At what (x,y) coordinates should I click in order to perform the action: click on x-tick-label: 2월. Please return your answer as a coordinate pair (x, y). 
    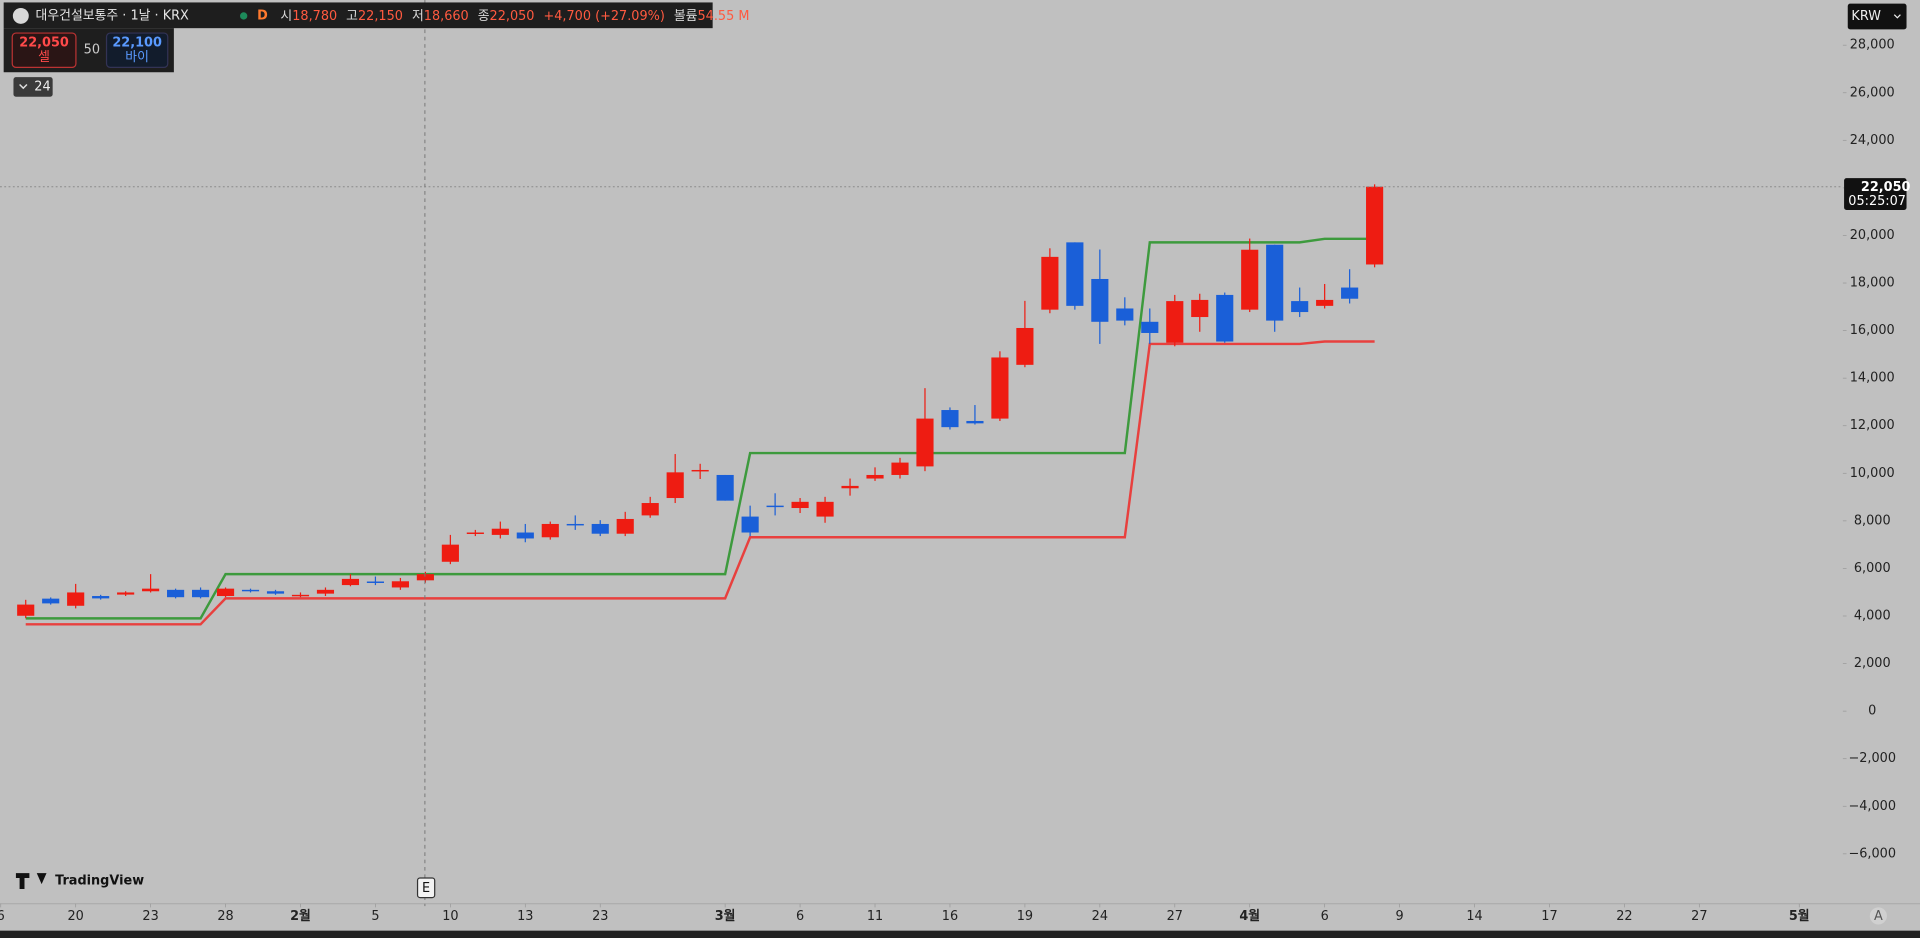
    Looking at the image, I should click on (300, 916).